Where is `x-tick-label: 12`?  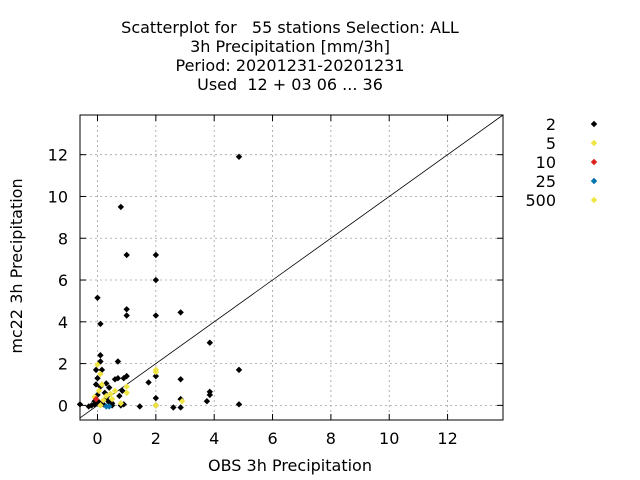 x-tick-label: 12 is located at coordinates (447, 438).